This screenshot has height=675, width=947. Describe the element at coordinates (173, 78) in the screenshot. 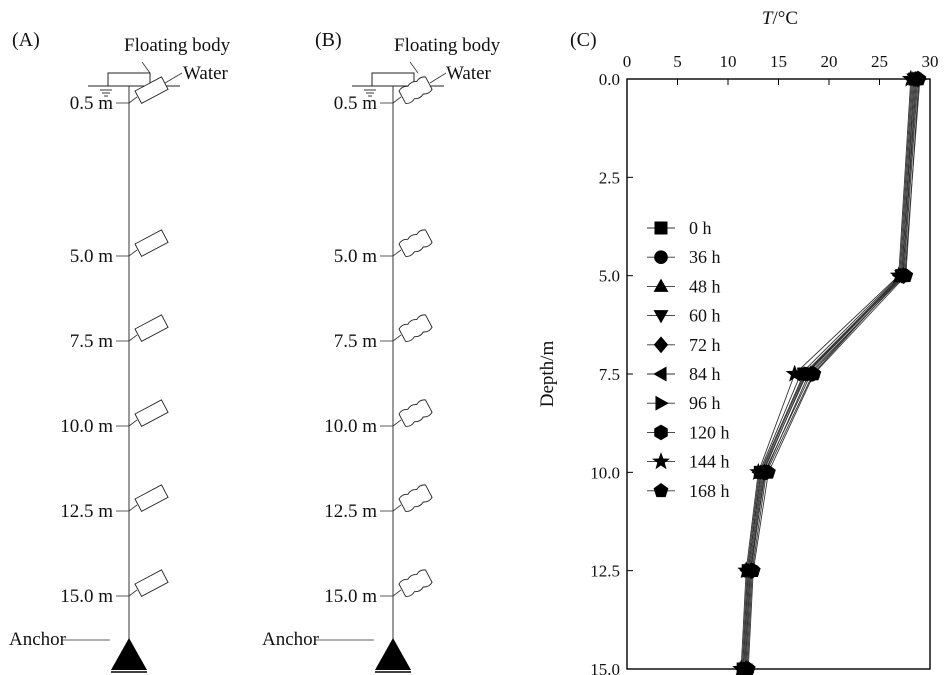

I see `panel-a-water-leader` at that location.